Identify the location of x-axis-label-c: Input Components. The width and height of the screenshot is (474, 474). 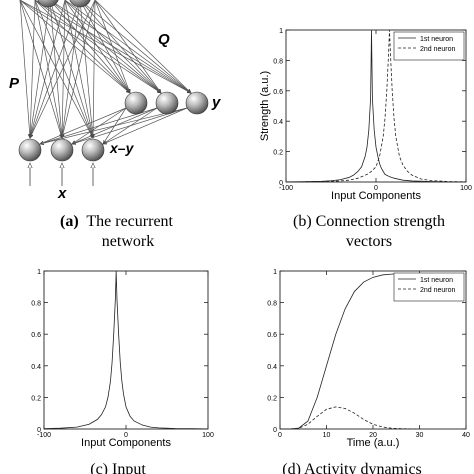
(126, 443).